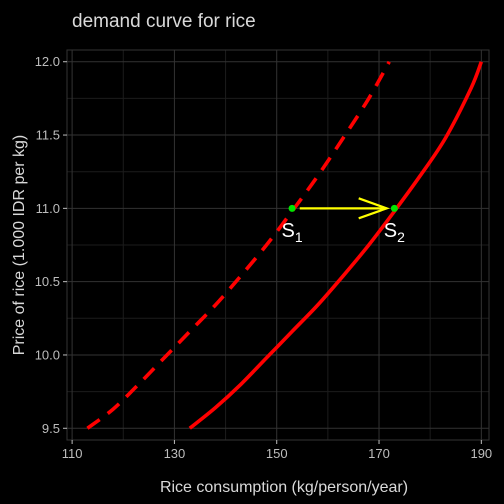  I want to click on y-tick-label: 9.5, so click(51, 428).